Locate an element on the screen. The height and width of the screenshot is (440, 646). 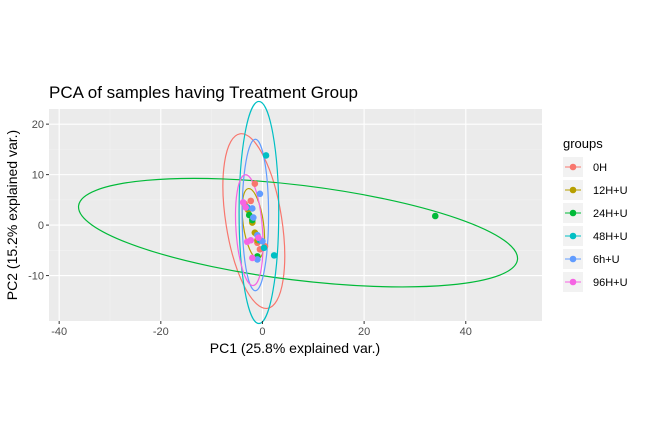
data-points is located at coordinates (339, 207).